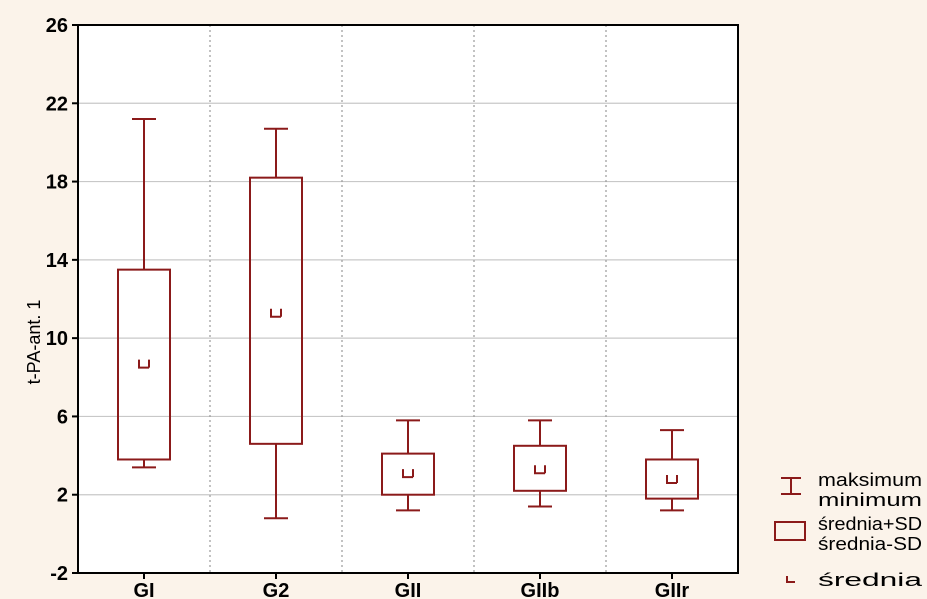 The image size is (927, 599). Describe the element at coordinates (790, 579) in the screenshot. I see `legend-mean-symbol` at that location.